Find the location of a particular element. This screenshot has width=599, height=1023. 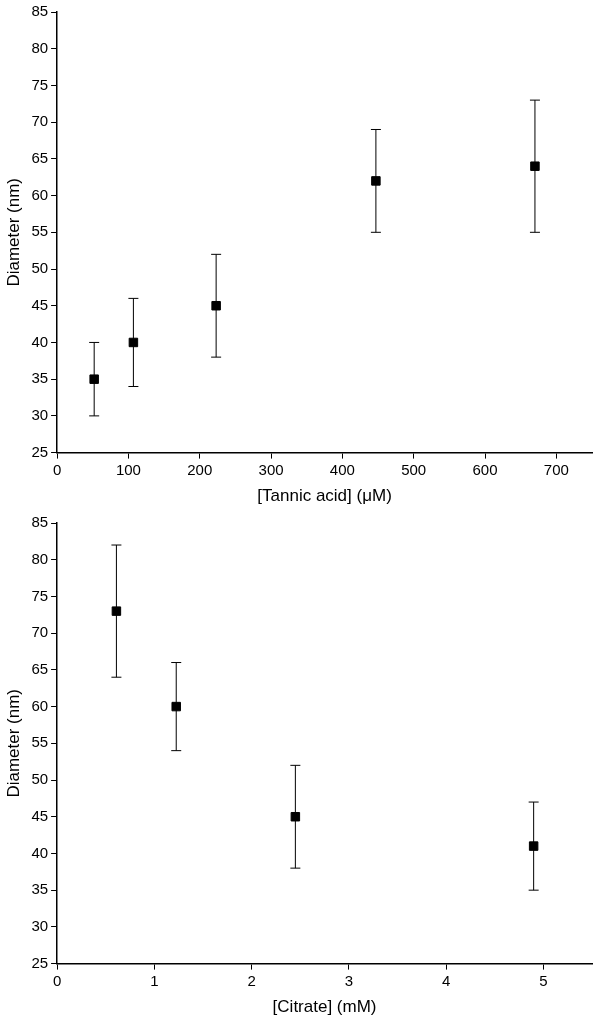

x-tick-label: 5 is located at coordinates (543, 980).